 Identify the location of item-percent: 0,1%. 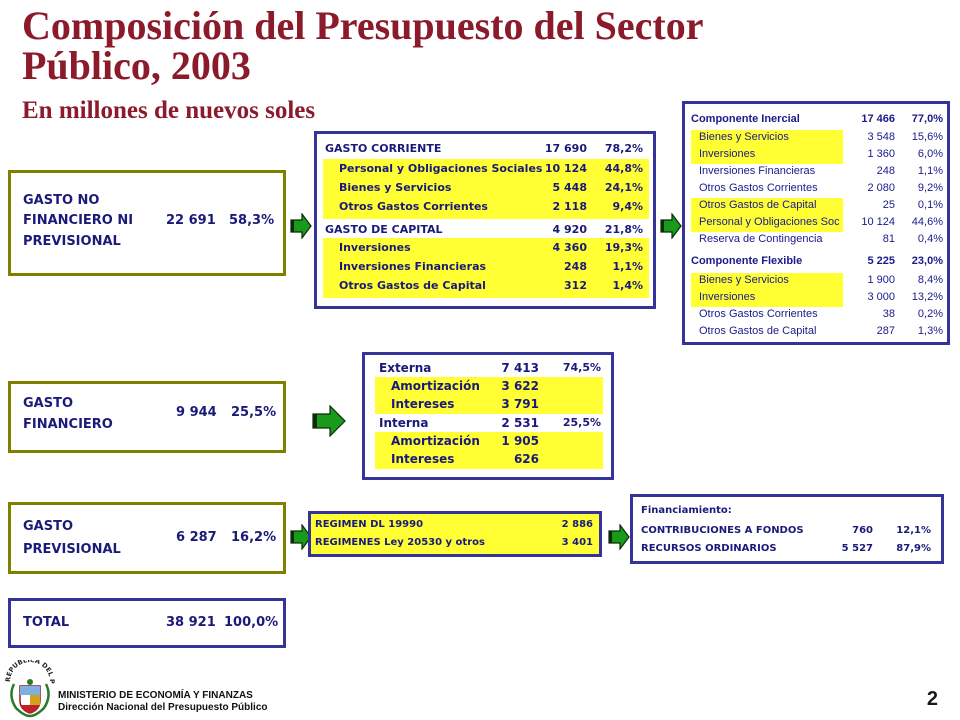
(930, 205).